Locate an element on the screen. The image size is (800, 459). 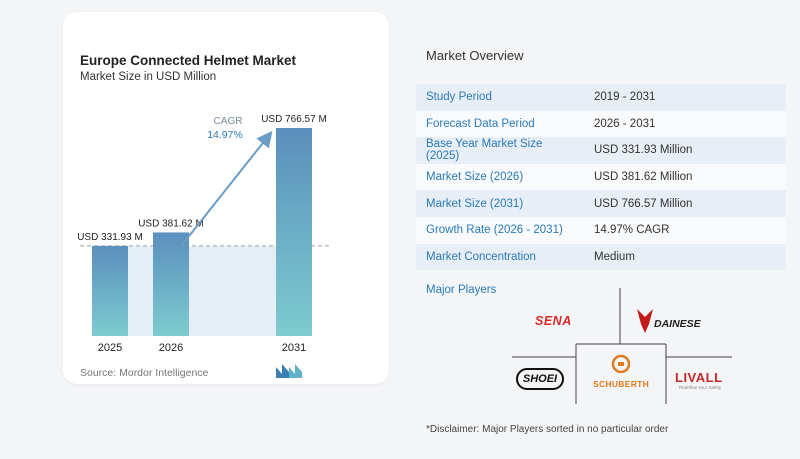
cagr-arrow is located at coordinates (227, 188).